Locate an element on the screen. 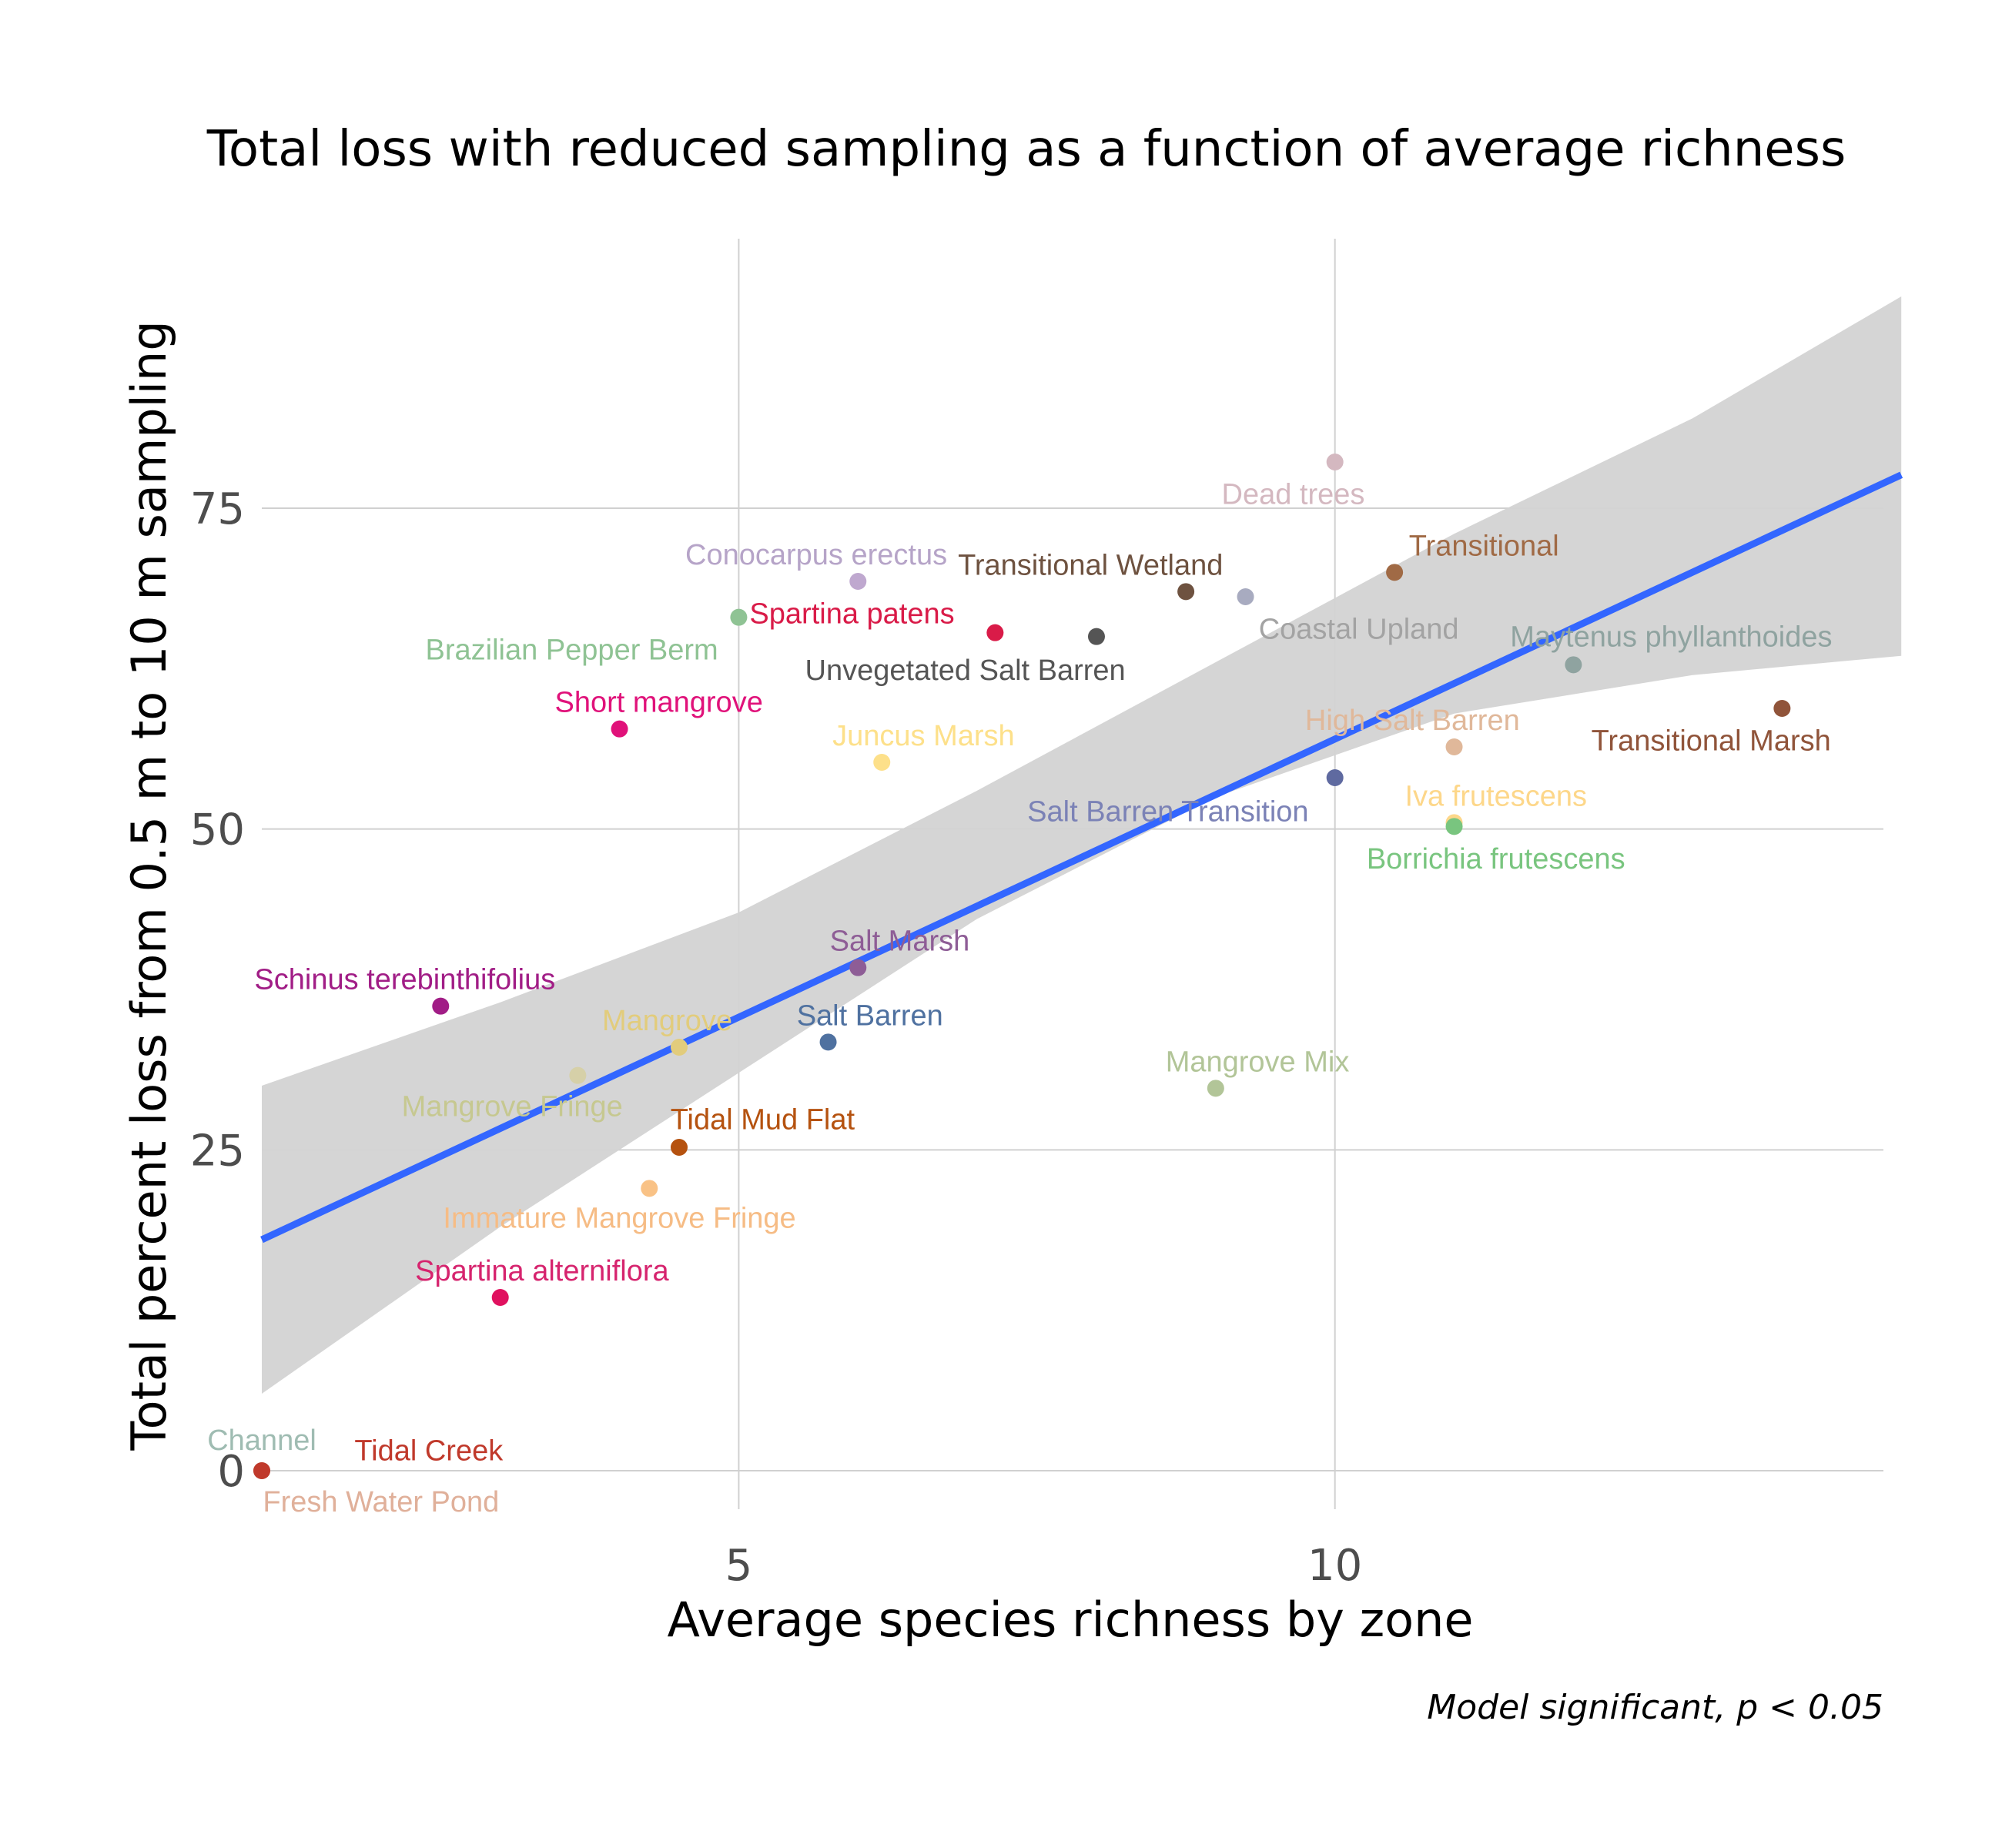 The width and height of the screenshot is (2002, 1848). point-label: Transitional is located at coordinates (1484, 546).